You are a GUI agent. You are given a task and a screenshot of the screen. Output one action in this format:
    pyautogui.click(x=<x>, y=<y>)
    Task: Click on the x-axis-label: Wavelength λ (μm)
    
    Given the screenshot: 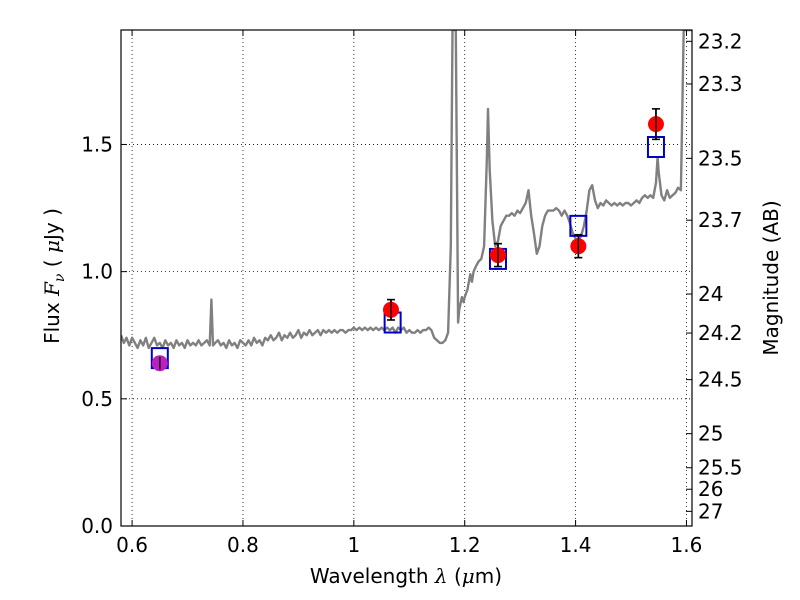 What is the action you would take?
    pyautogui.click(x=406, y=576)
    